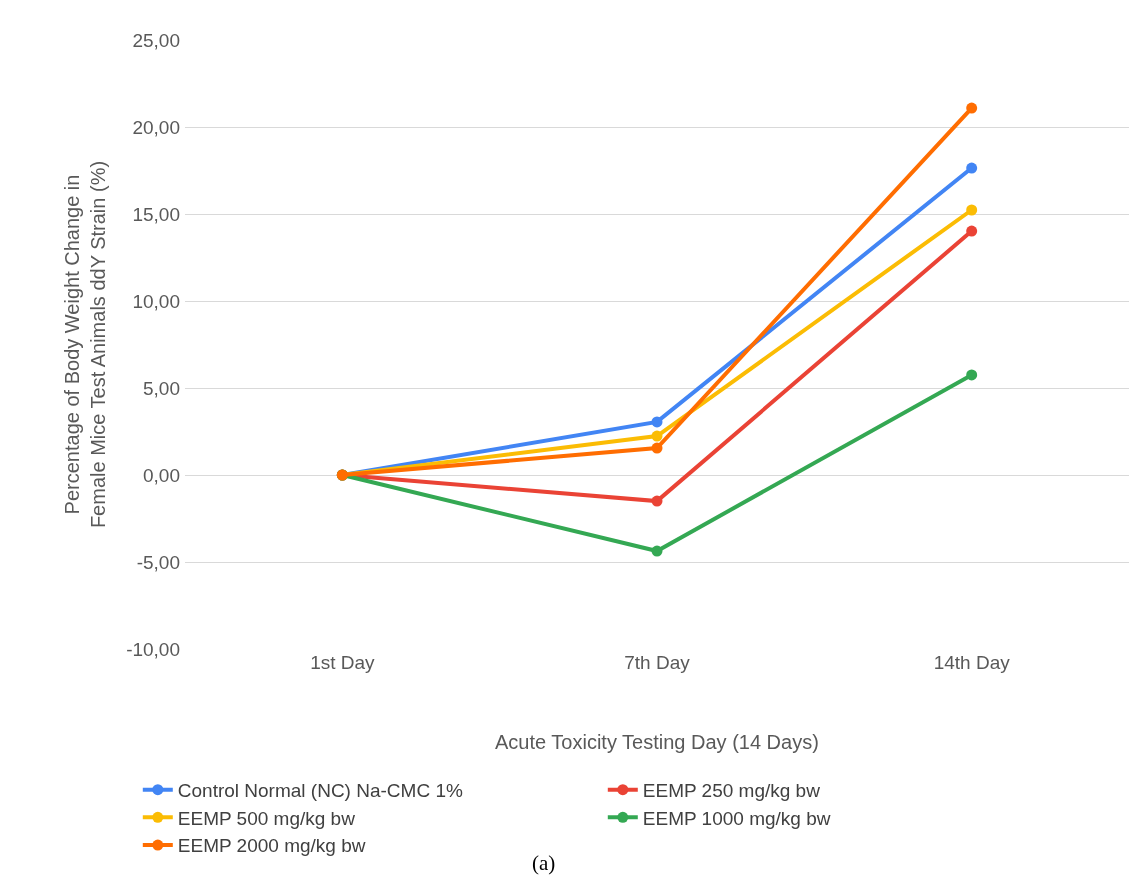 The width and height of the screenshot is (1139, 877). Describe the element at coordinates (271, 846) in the screenshot. I see `legend-label: EEMP 2000 mg/kg bw` at that location.